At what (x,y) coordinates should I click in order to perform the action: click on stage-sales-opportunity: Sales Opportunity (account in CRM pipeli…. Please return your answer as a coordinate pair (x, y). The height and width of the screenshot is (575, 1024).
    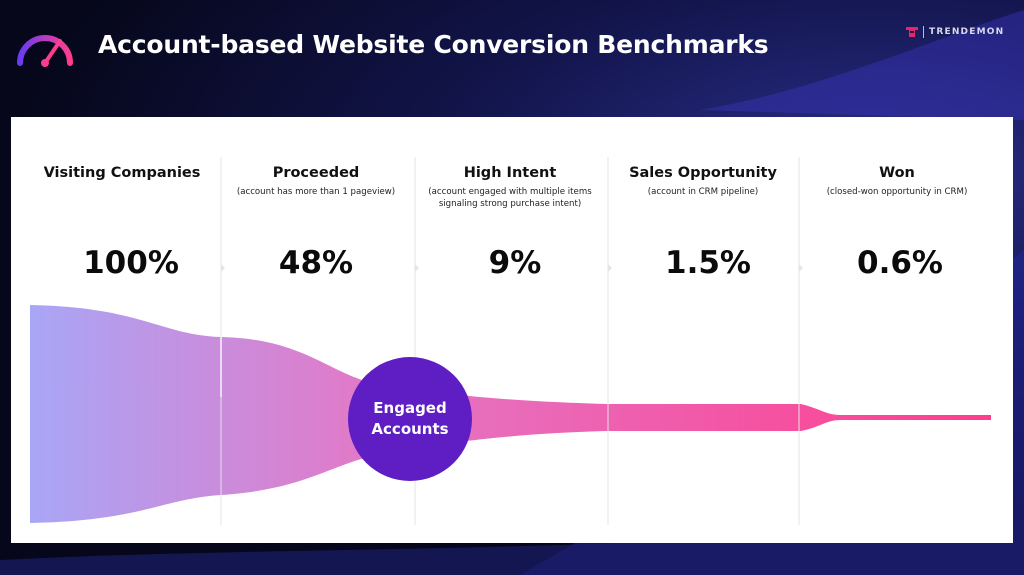
    Looking at the image, I should click on (703, 181).